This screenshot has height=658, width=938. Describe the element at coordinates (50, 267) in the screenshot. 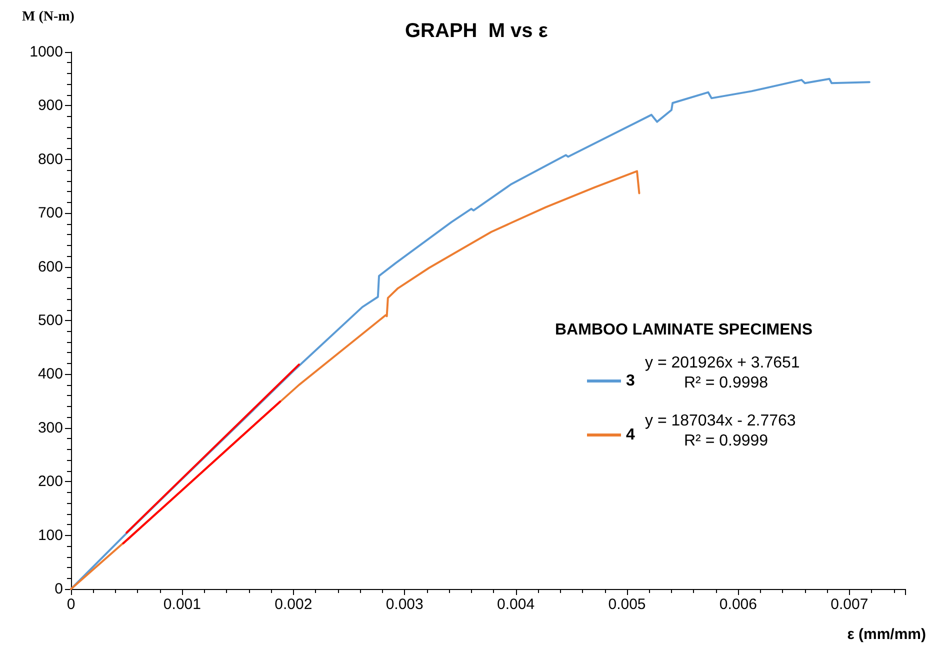

I see `y-tick-label: 600` at that location.